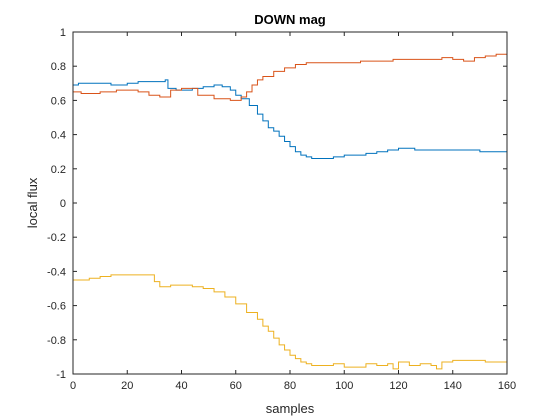 This screenshot has height=420, width=560. I want to click on x-tick-label: 40, so click(181, 386).